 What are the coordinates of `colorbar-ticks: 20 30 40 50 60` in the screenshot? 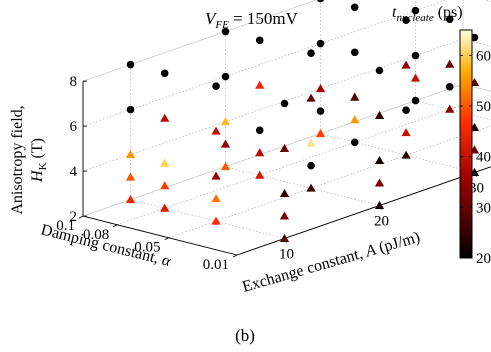 It's located at (475, 157).